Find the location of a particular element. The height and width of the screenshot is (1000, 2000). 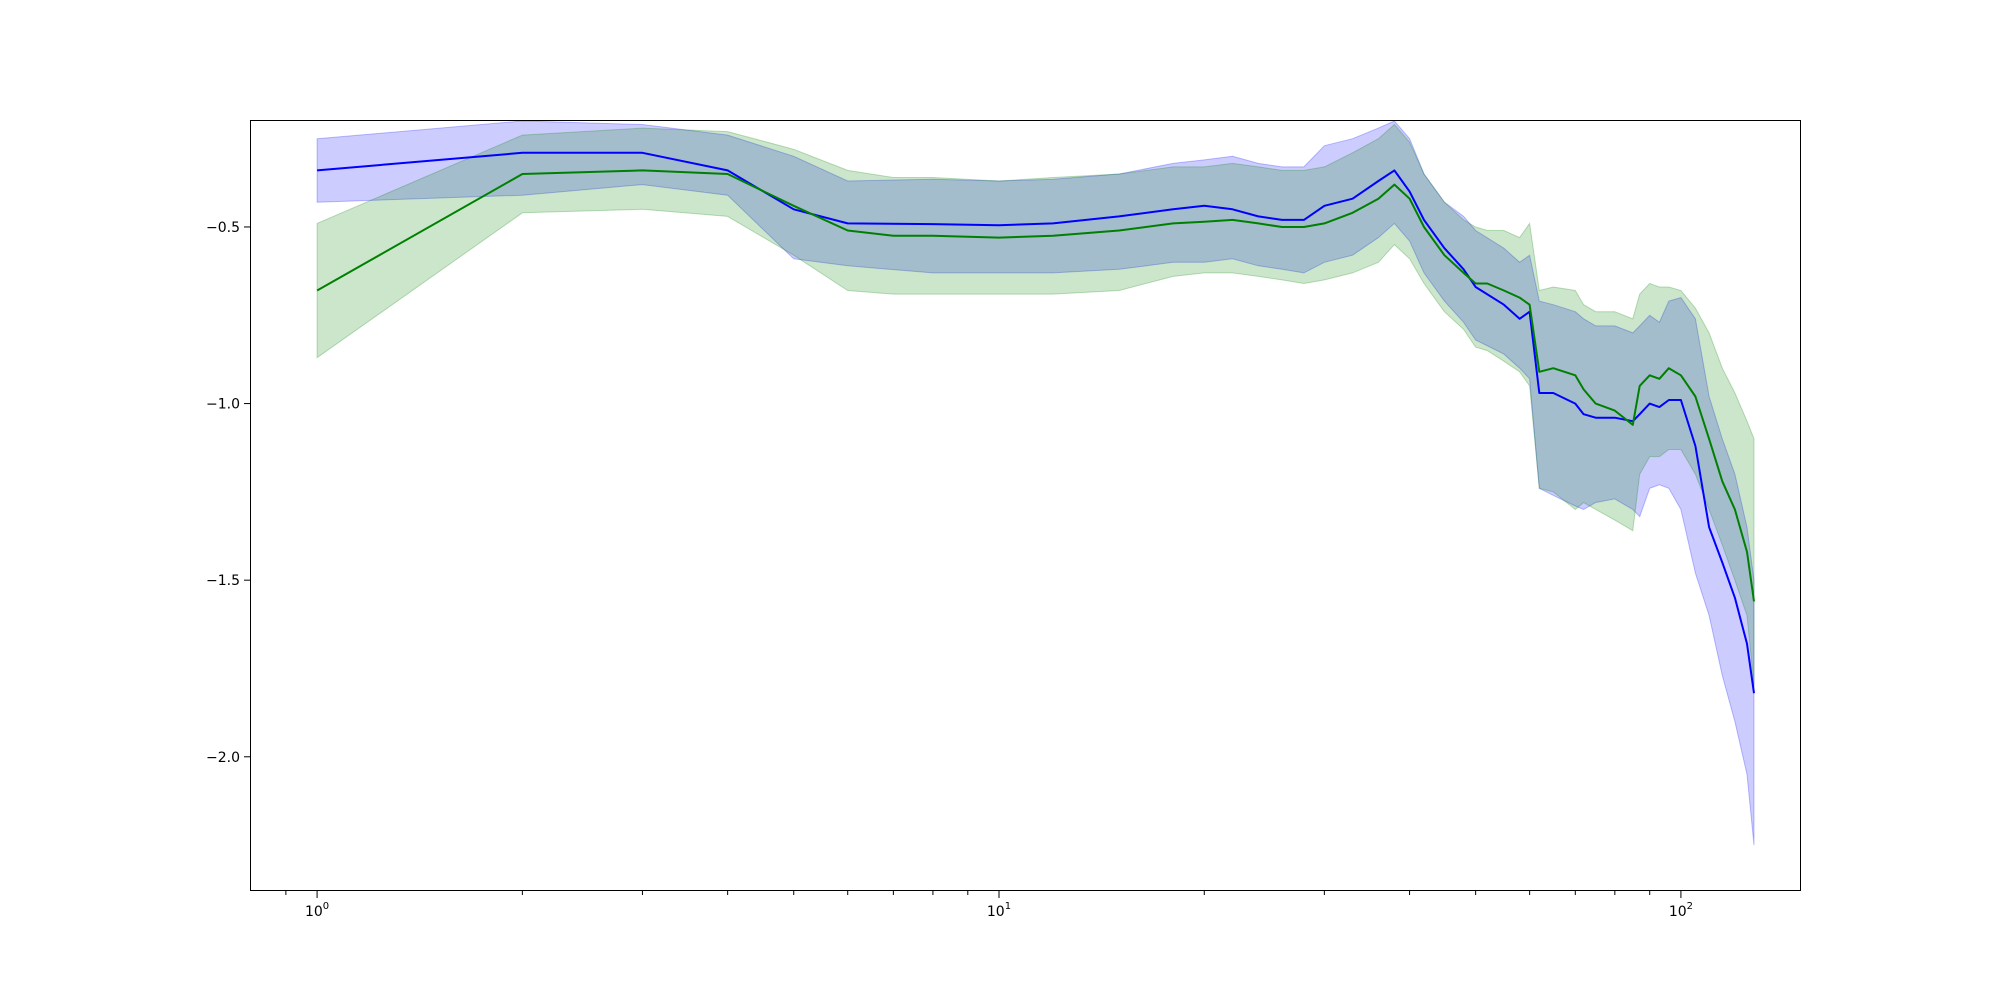

x-tick-label: 10¹ is located at coordinates (999, 910).